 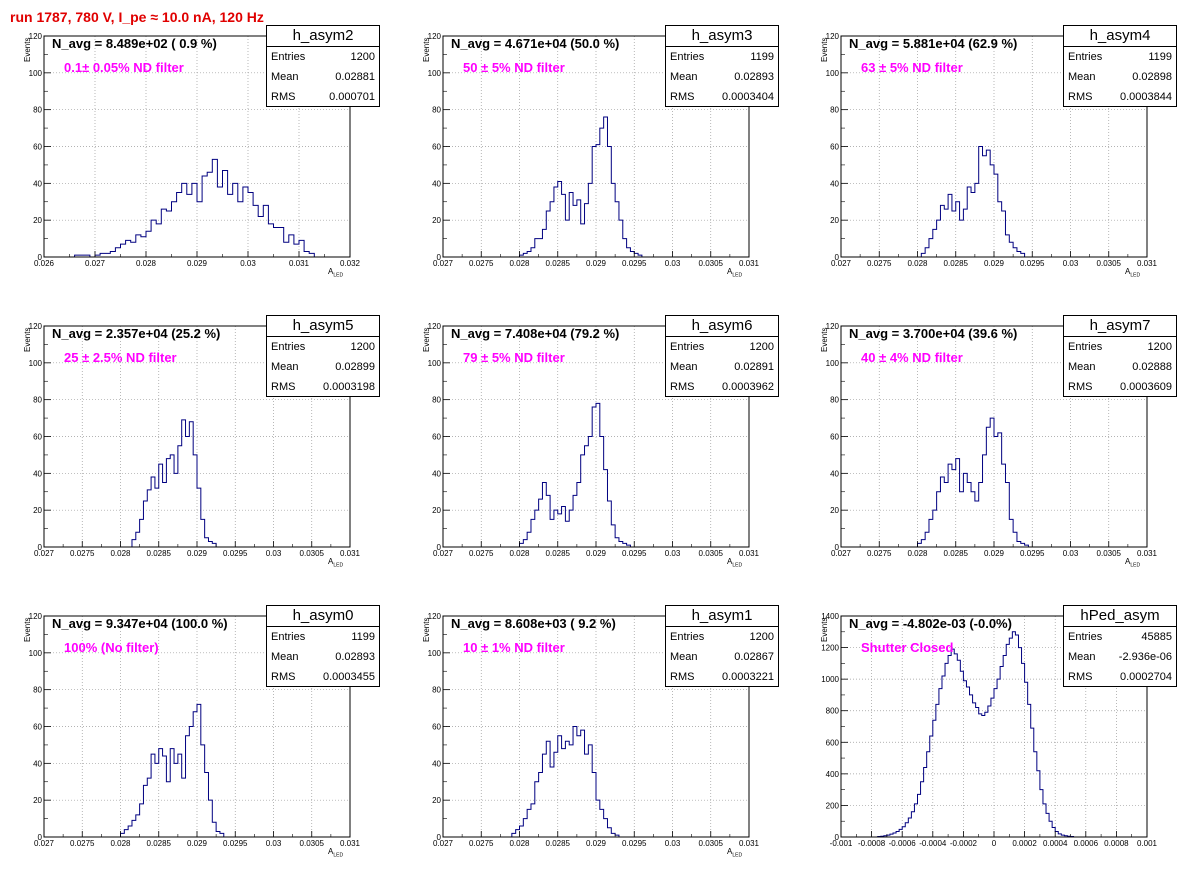 What do you see at coordinates (1128, 271) in the screenshot?
I see `x-axis-label-main: A` at bounding box center [1128, 271].